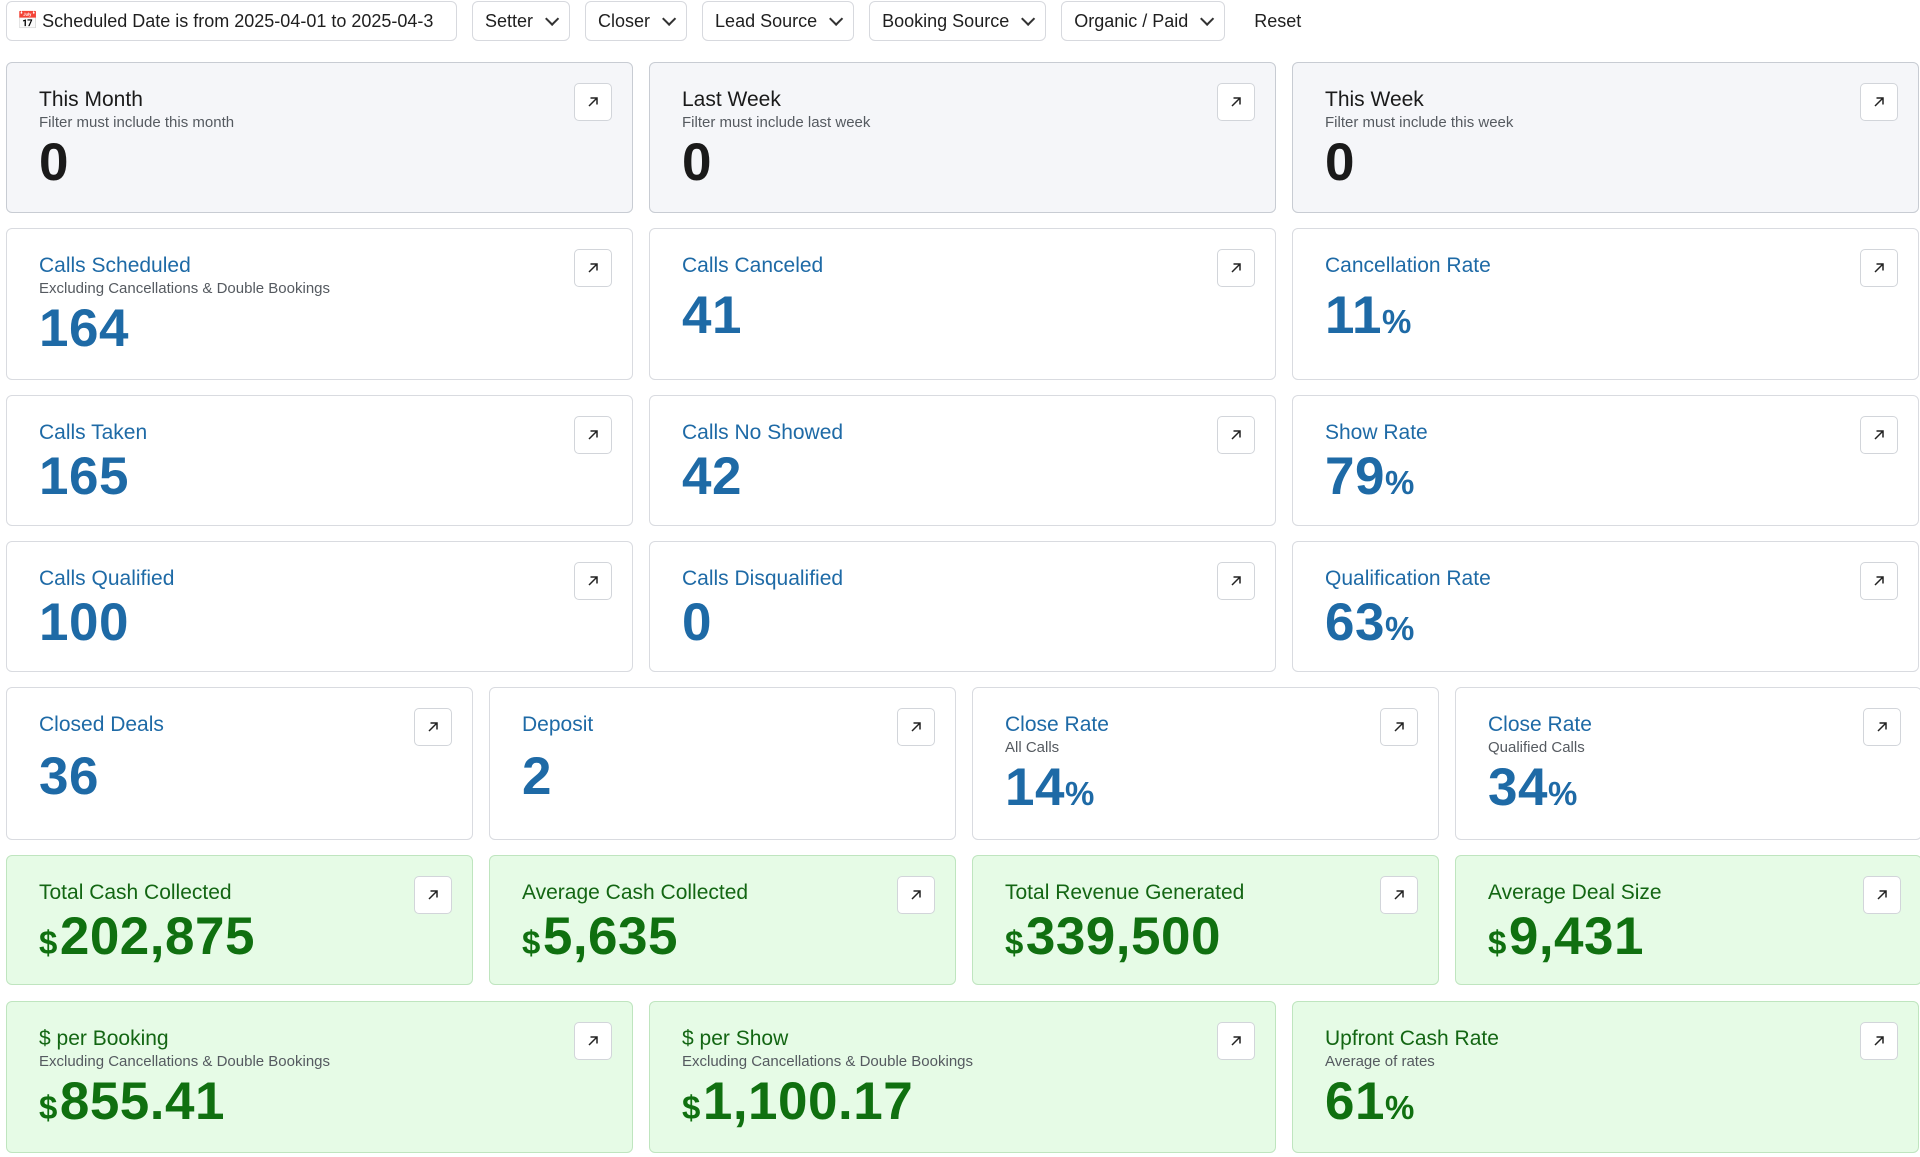  Describe the element at coordinates (1533, 787) in the screenshot. I see `card-value: 34%` at that location.